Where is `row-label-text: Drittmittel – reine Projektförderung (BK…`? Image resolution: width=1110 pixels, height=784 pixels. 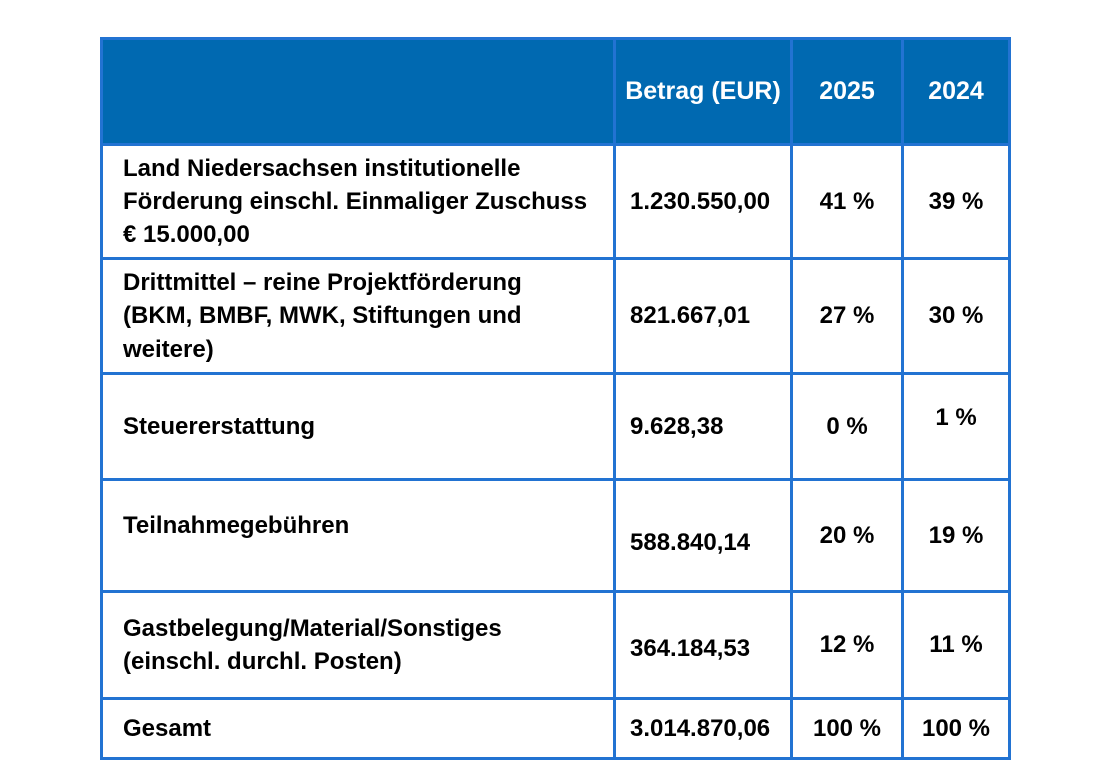
row-label-text: Drittmittel – reine Projektförderung (BK… is located at coordinates (322, 316).